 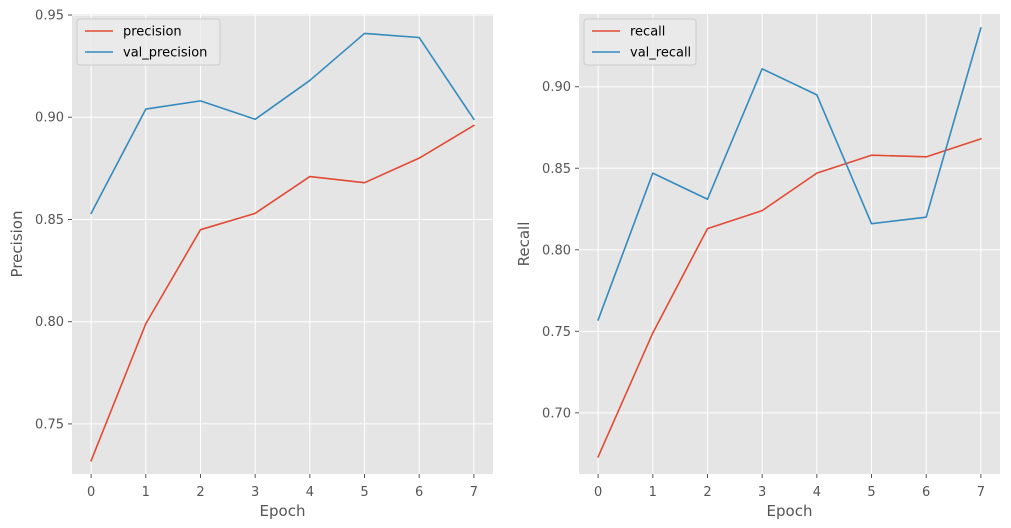 I want to click on legend-label-precision: precision, so click(x=152, y=32).